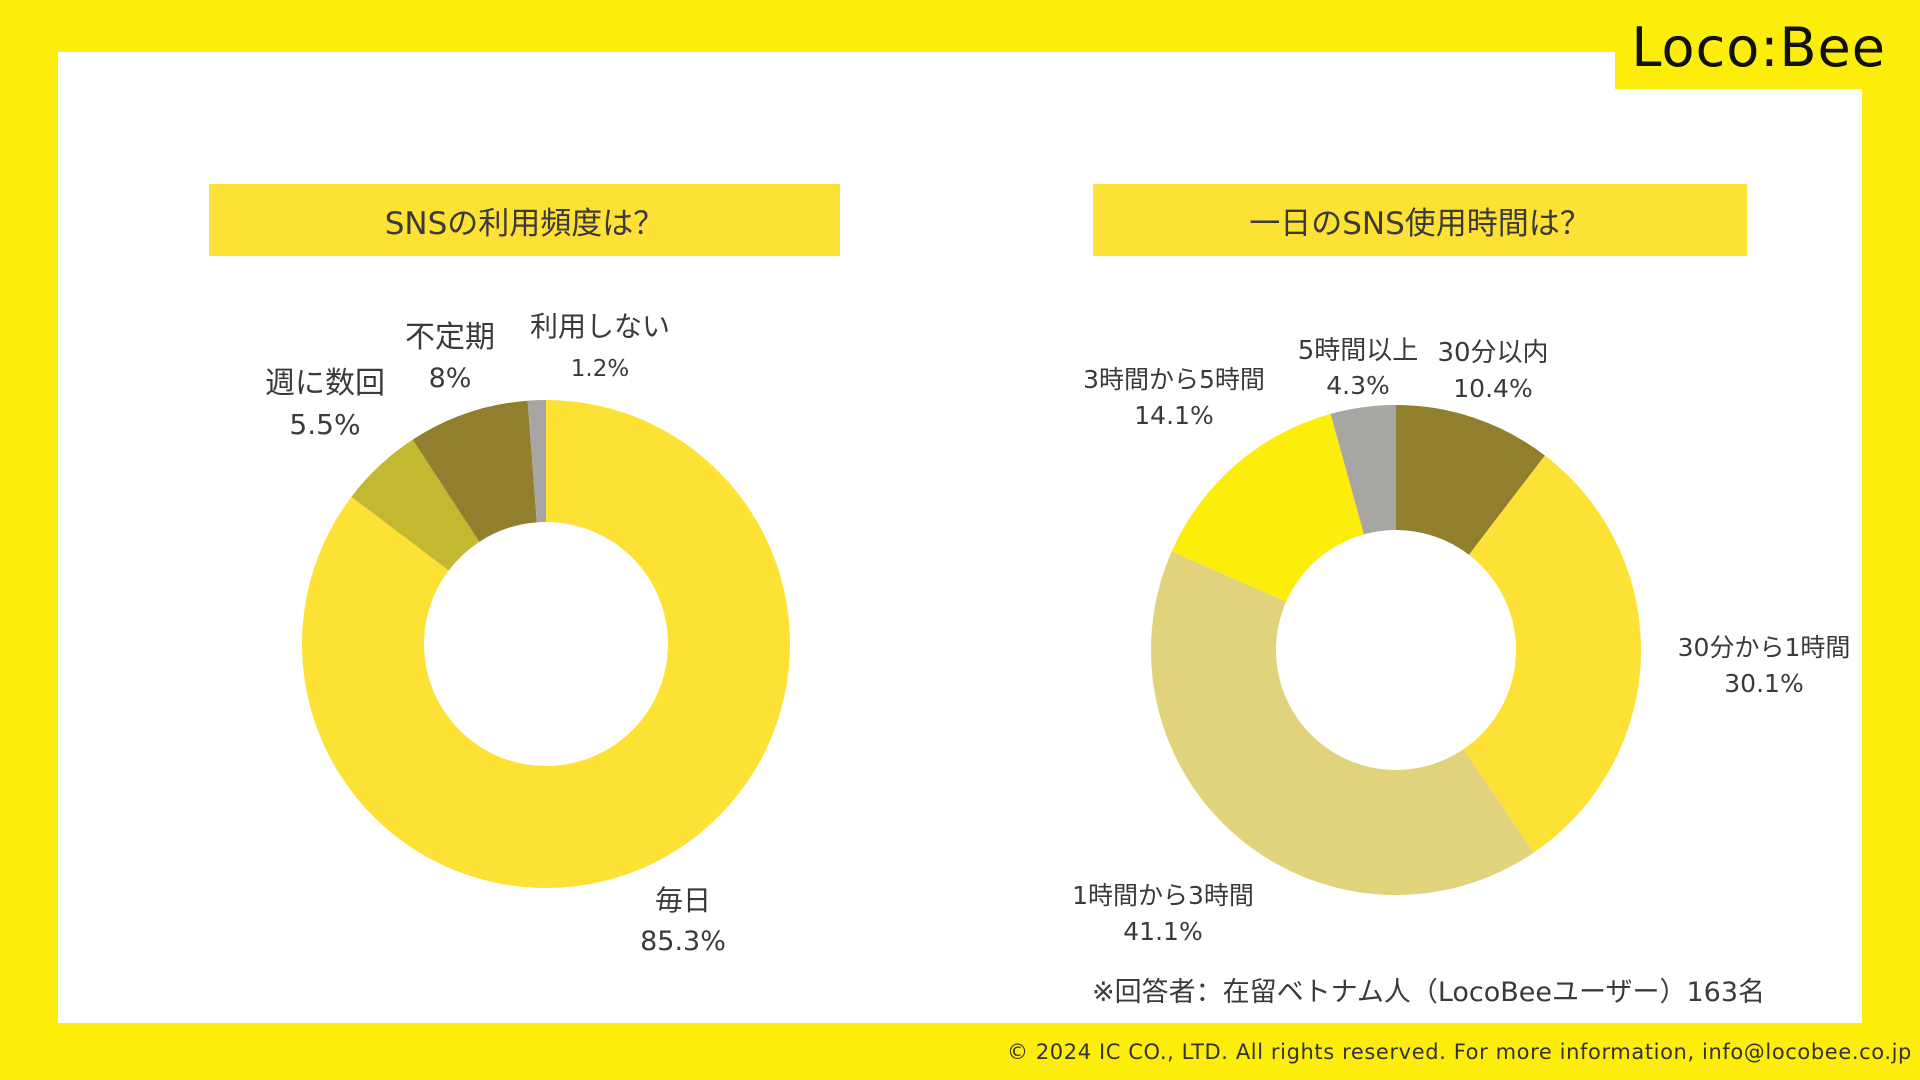 The image size is (1920, 1080). Describe the element at coordinates (1757, 50) in the screenshot. I see `locobee-logo: Loco:Bee` at that location.